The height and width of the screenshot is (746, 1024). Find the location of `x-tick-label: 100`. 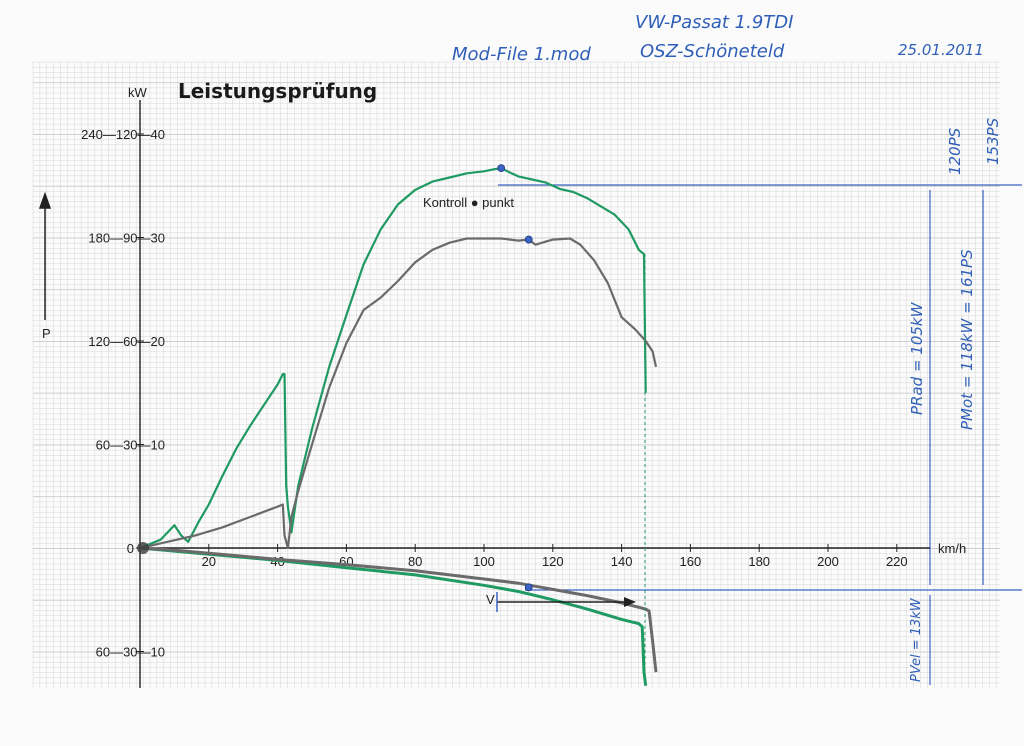

x-tick-label: 100 is located at coordinates (484, 561).